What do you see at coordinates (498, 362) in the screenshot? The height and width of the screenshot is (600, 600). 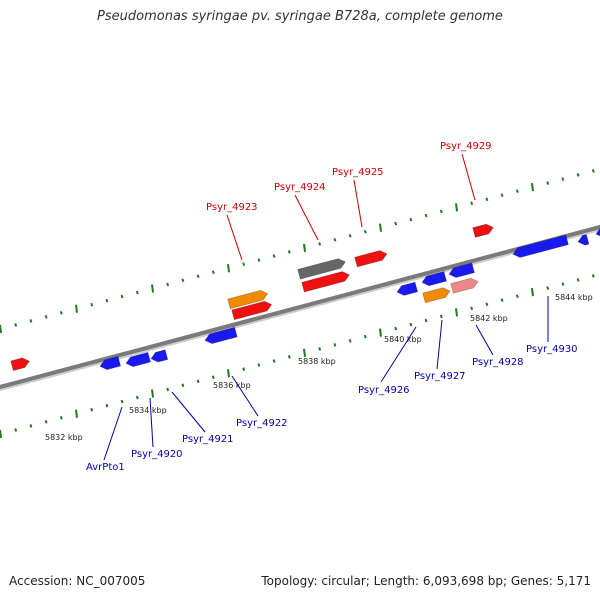 I see `gene-label: Psyr_4928` at bounding box center [498, 362].